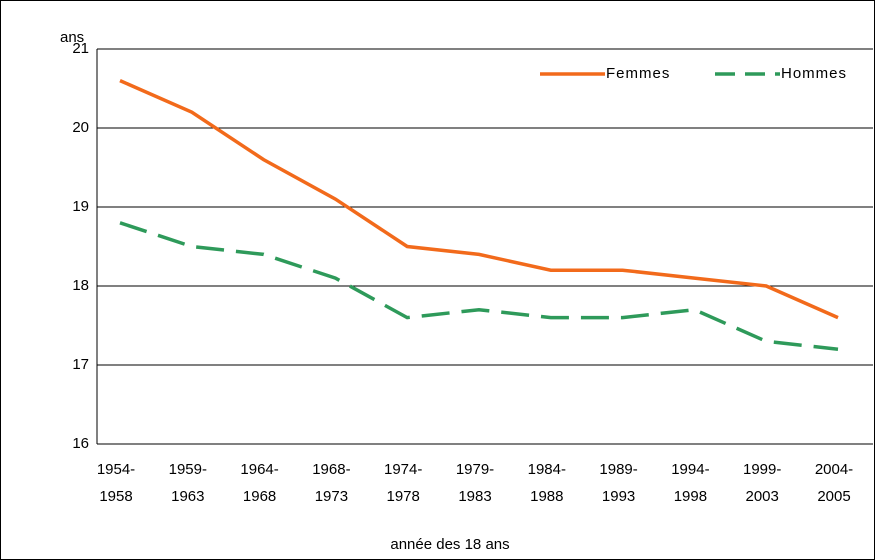 This screenshot has width=875, height=560. Describe the element at coordinates (331, 469) in the screenshot. I see `x-tick-label-line: 1968-` at that location.